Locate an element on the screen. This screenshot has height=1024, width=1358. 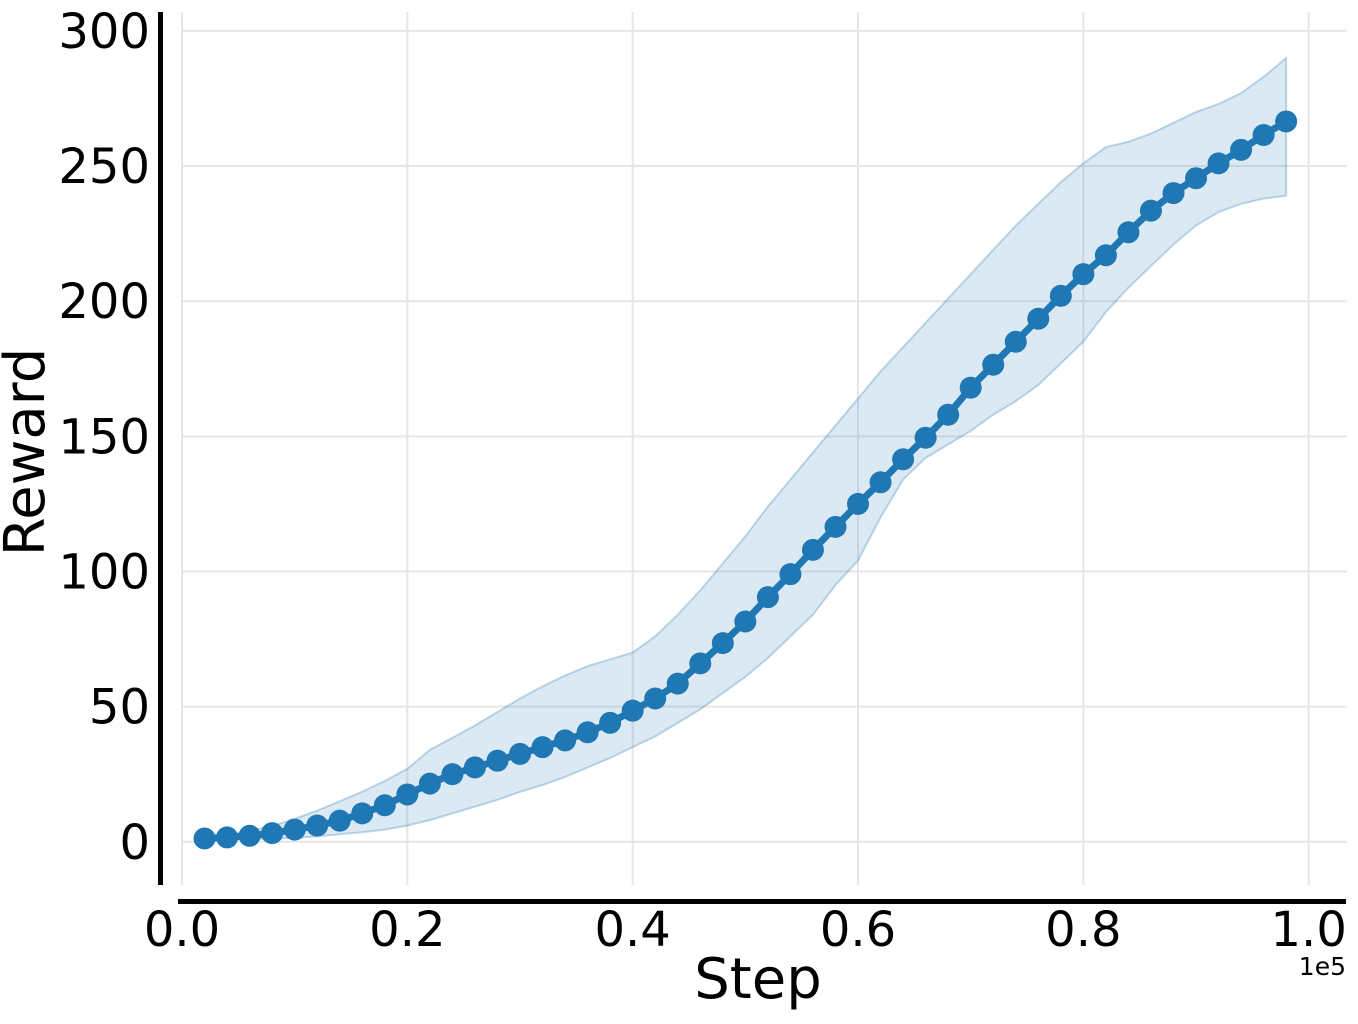
x-tick-label: 0.6 is located at coordinates (858, 930).